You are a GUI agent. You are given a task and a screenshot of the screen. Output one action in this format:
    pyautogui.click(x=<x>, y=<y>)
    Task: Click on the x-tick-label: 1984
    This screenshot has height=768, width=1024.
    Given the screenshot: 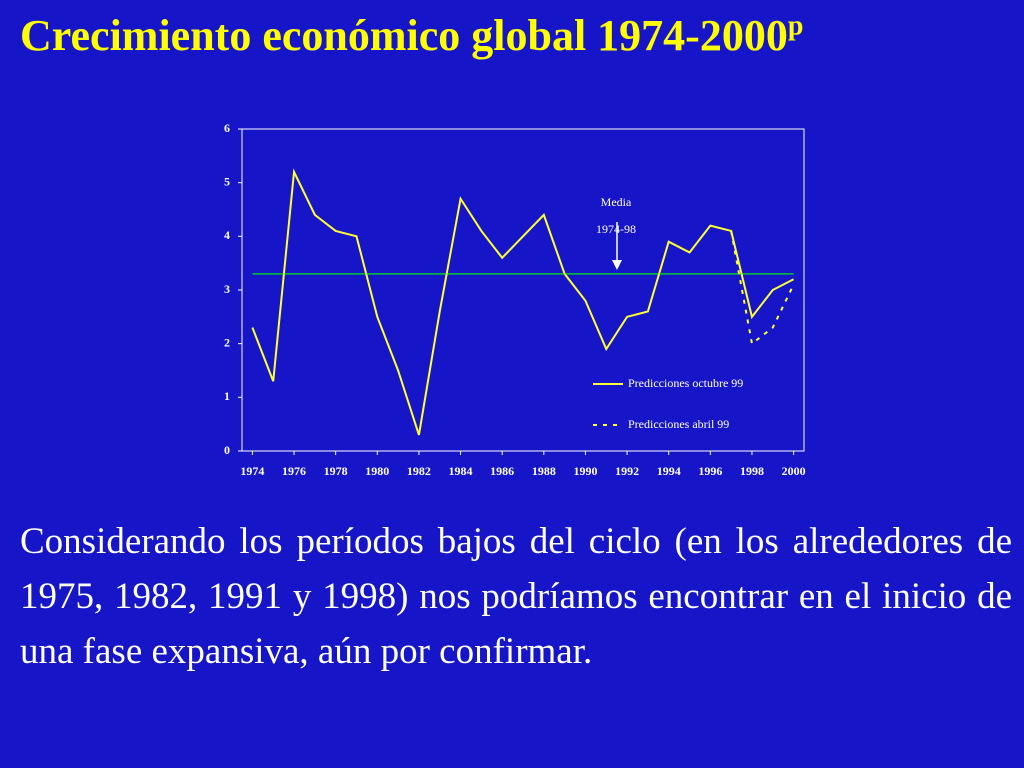 What is the action you would take?
    pyautogui.click(x=461, y=471)
    